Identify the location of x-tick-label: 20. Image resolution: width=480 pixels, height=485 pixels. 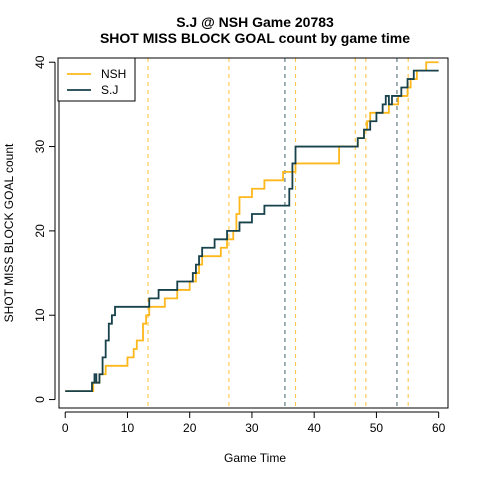
(190, 428).